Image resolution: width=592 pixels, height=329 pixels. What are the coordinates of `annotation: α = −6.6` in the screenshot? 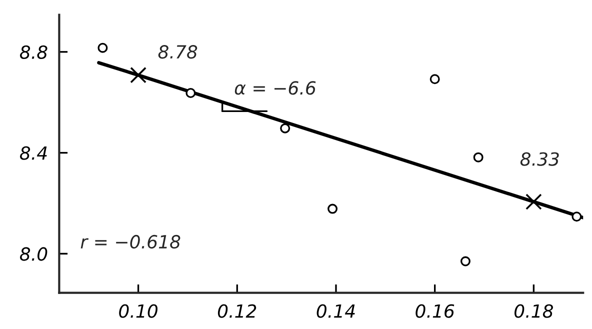 It's located at (275, 88).